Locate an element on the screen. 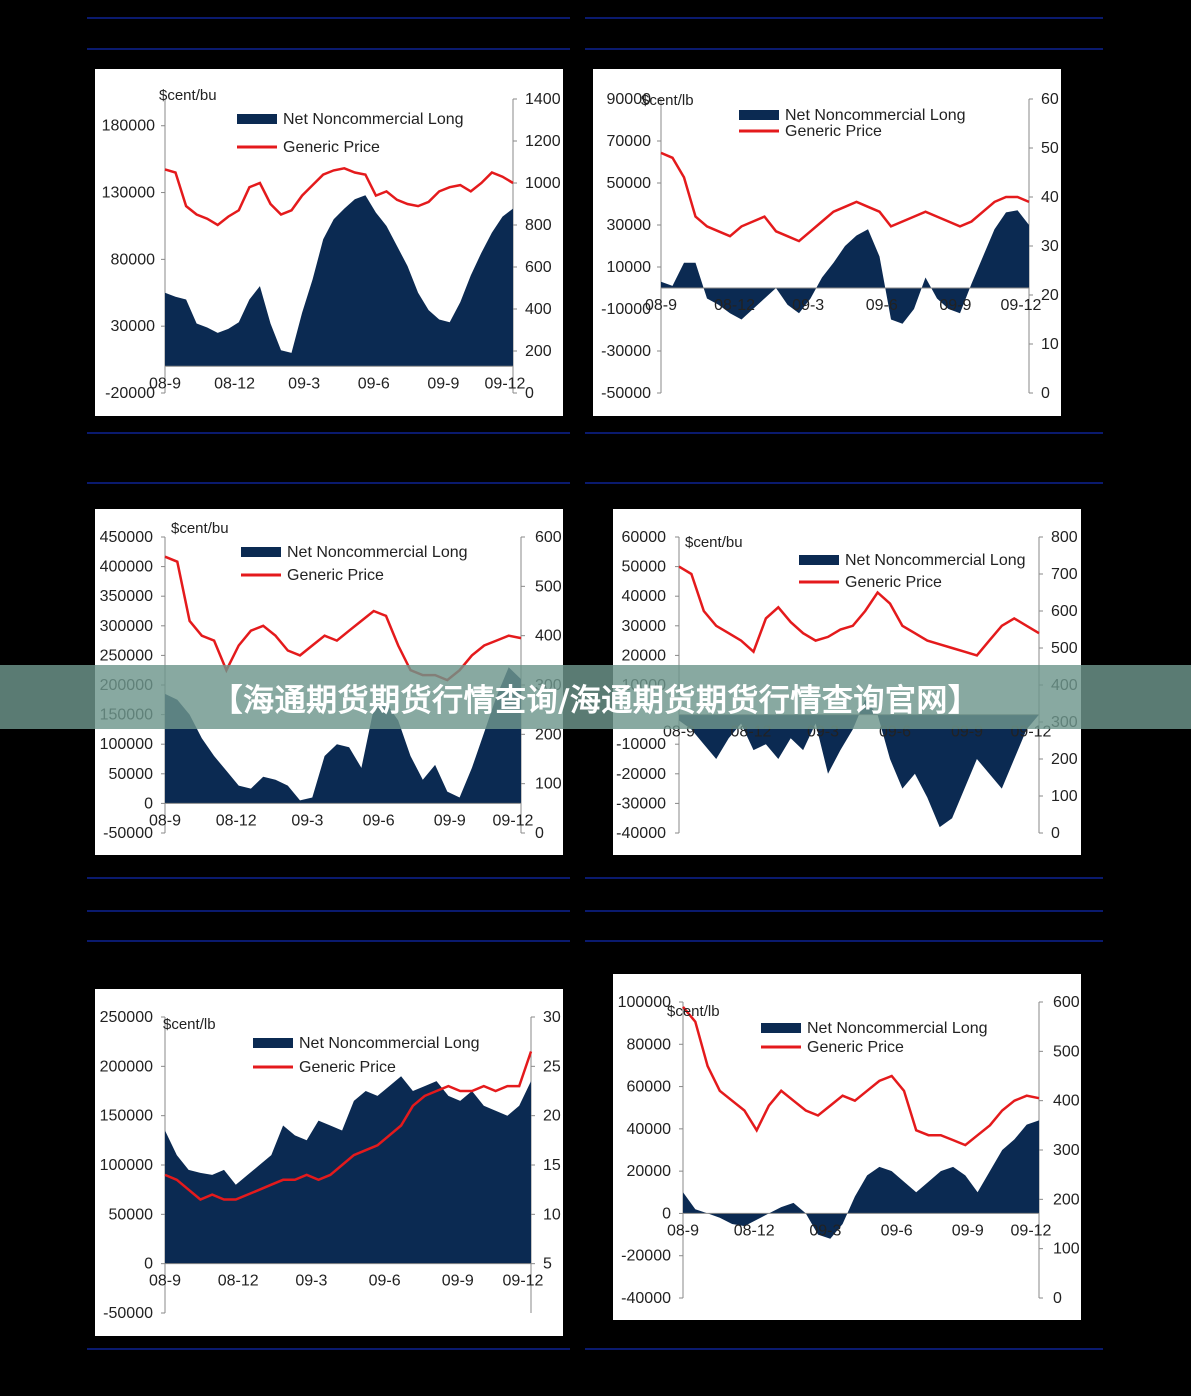 The height and width of the screenshot is (1396, 1191). right-tick-label: 30 is located at coordinates (552, 1017).